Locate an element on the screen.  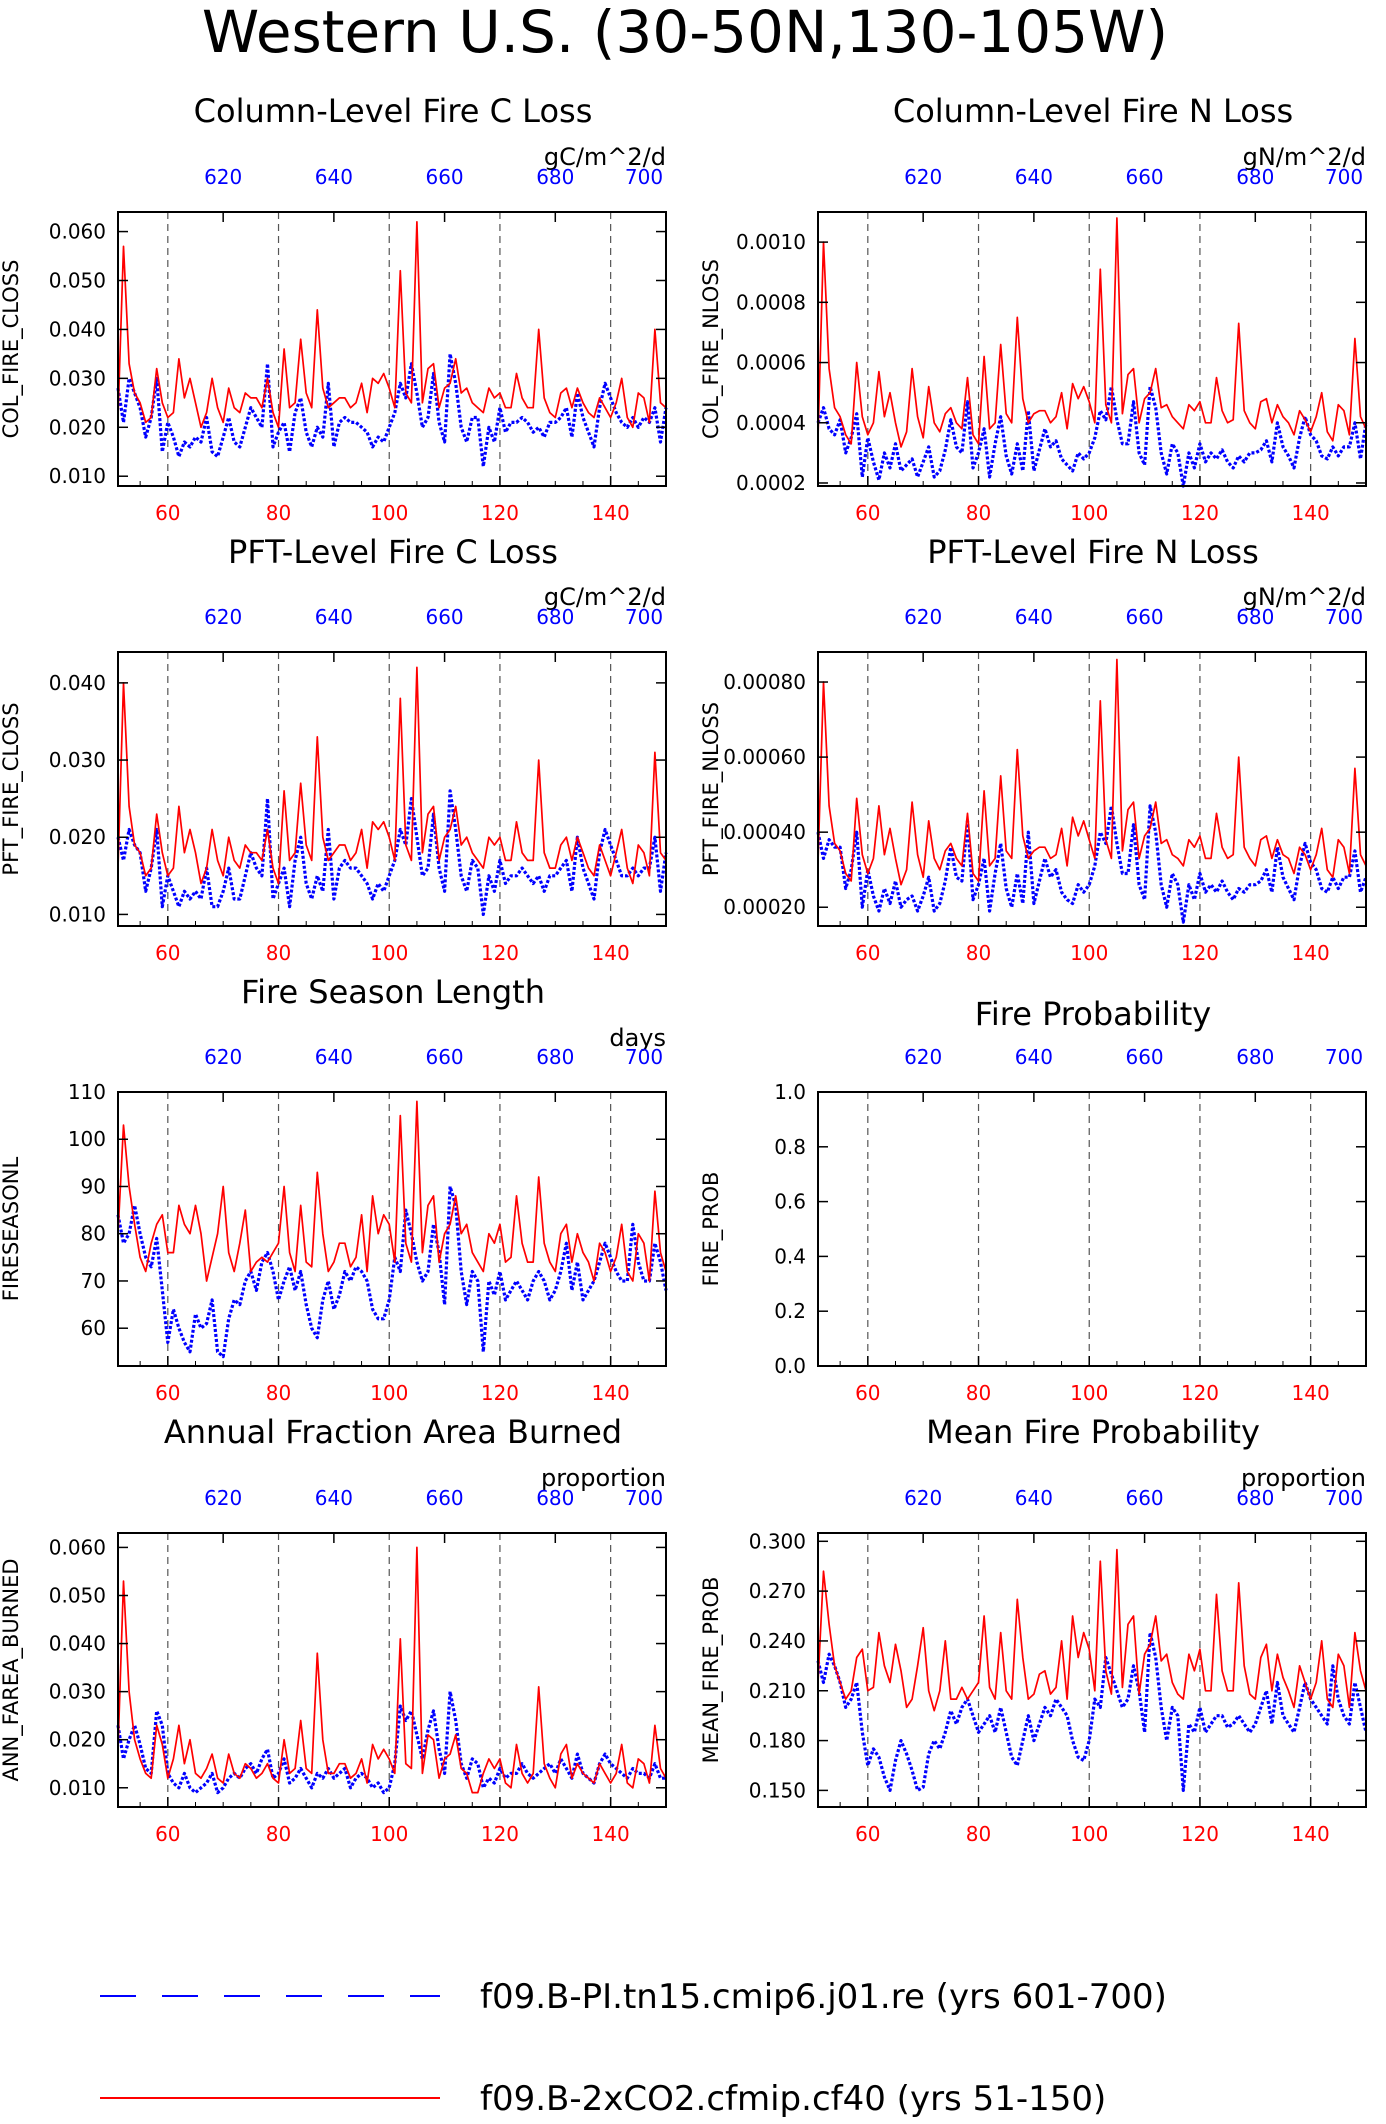
y-tick-label: 0.00040 is located at coordinates (764, 832).